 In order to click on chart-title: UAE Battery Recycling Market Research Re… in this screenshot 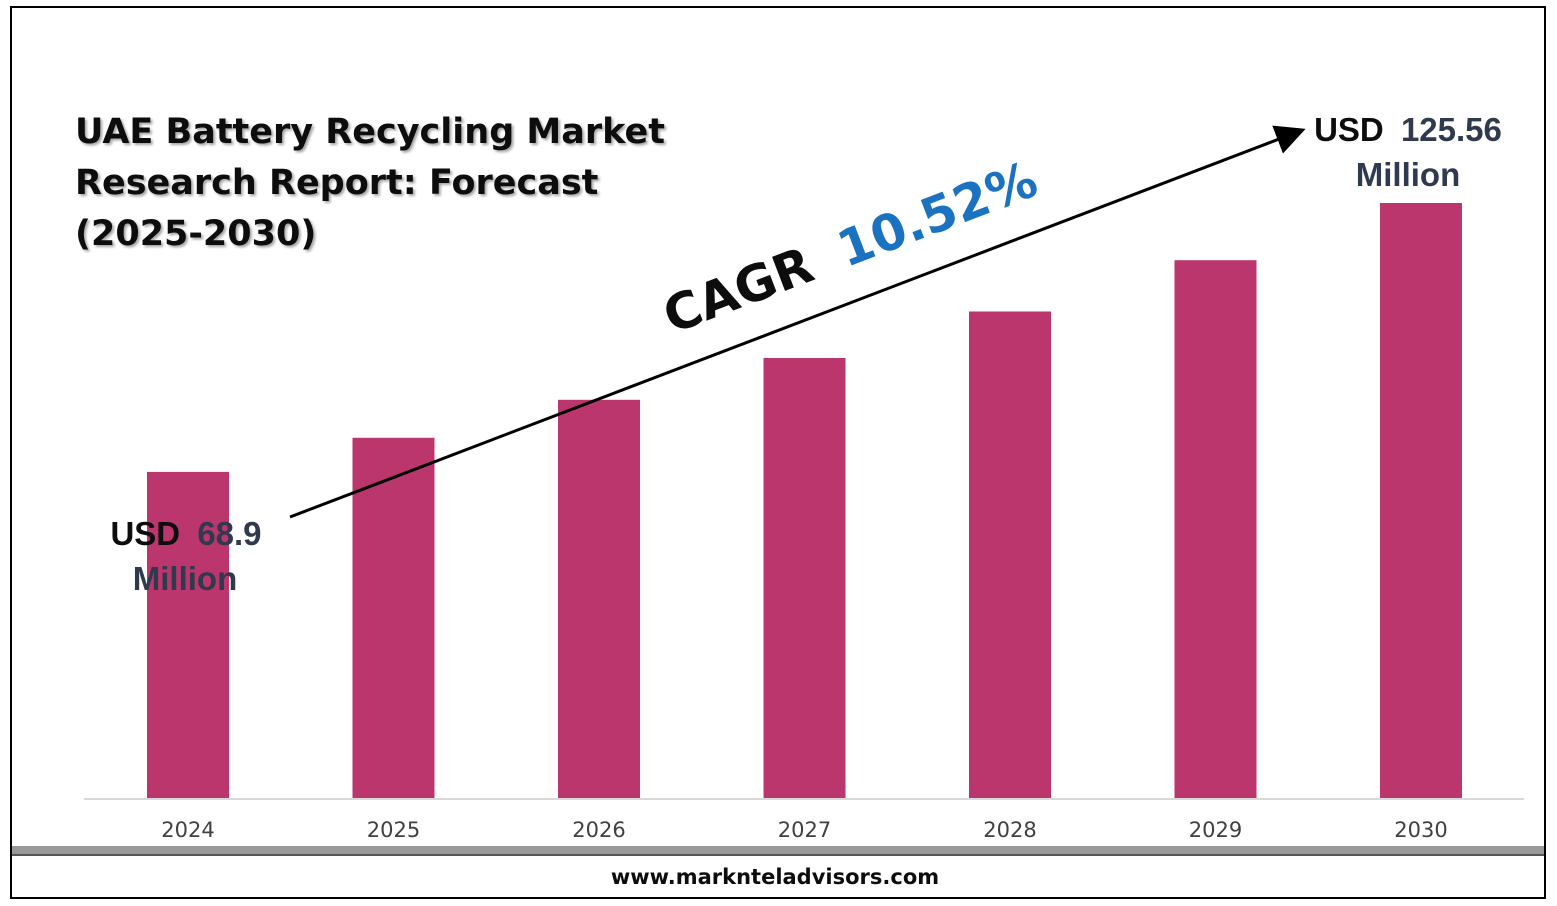, I will do `click(370, 183)`.